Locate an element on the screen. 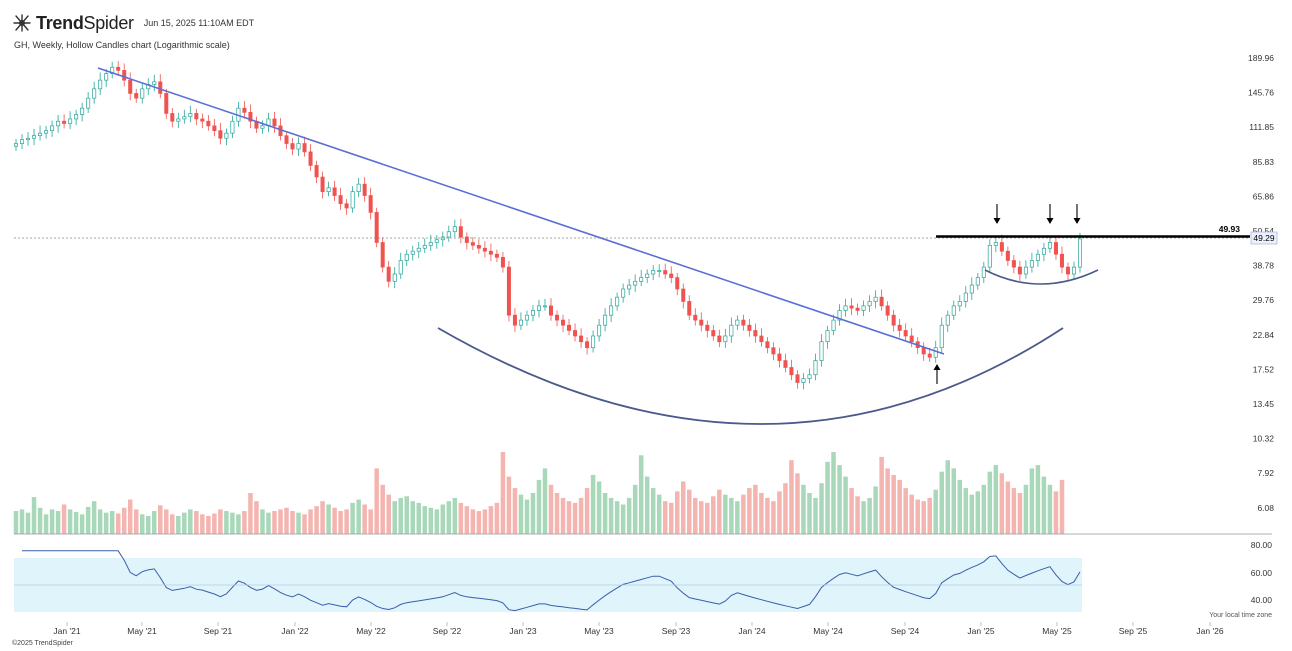 The height and width of the screenshot is (651, 1292). price-tick-label: 22.84 is located at coordinates (1264, 335).